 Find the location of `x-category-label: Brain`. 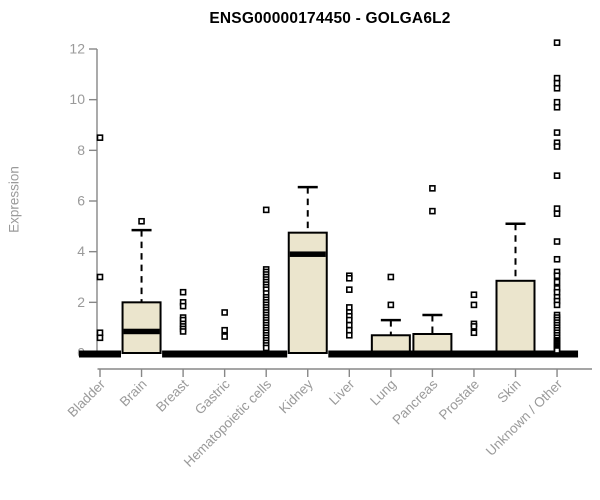

x-category-label: Brain is located at coordinates (133, 393).